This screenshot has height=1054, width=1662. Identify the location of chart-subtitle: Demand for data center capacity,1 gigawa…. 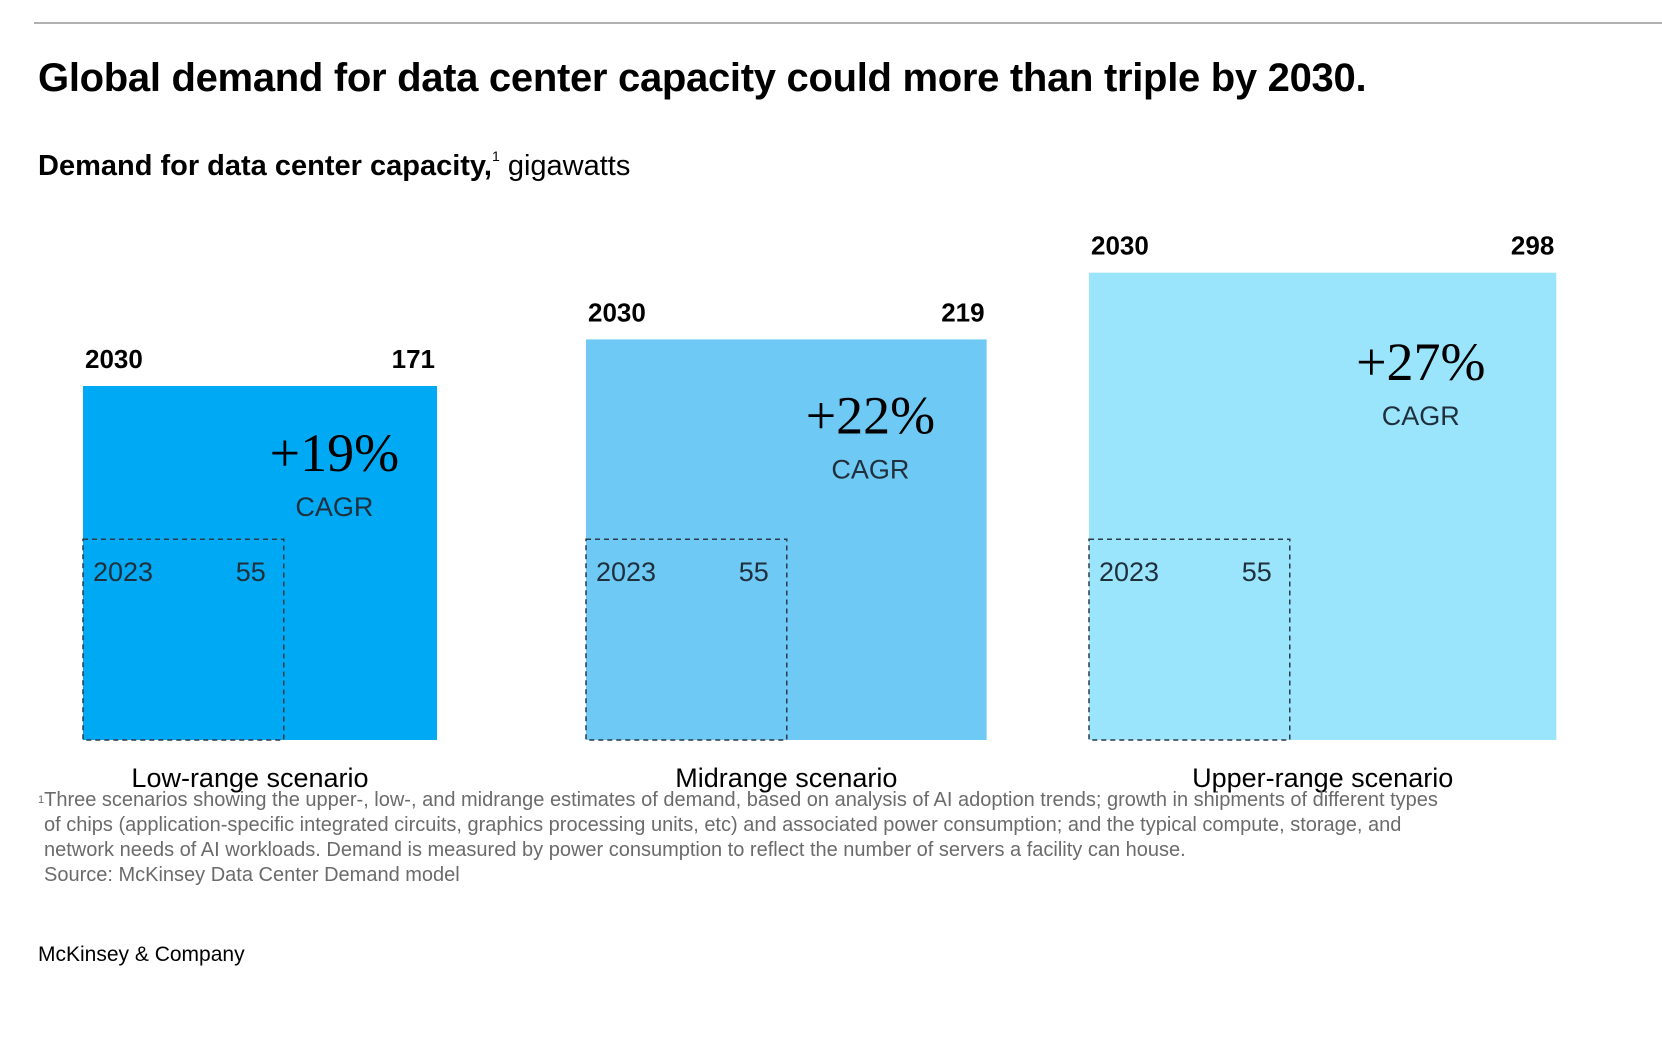
(334, 165).